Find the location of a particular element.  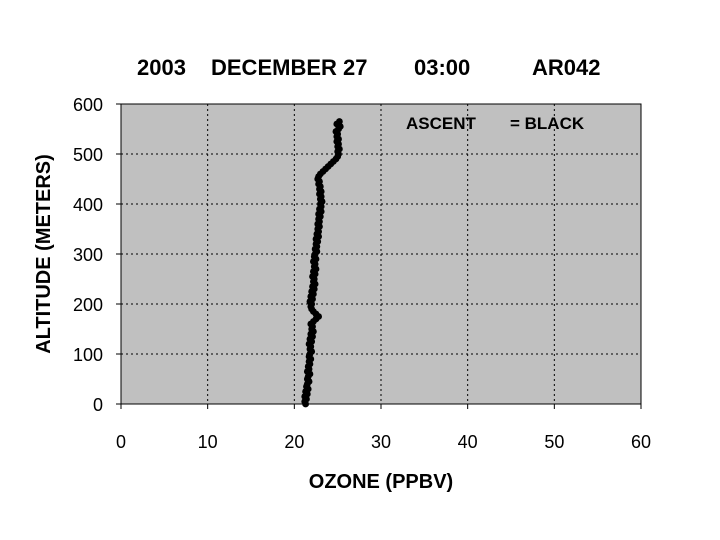

title-date: DECEMBER 27 is located at coordinates (289, 67).